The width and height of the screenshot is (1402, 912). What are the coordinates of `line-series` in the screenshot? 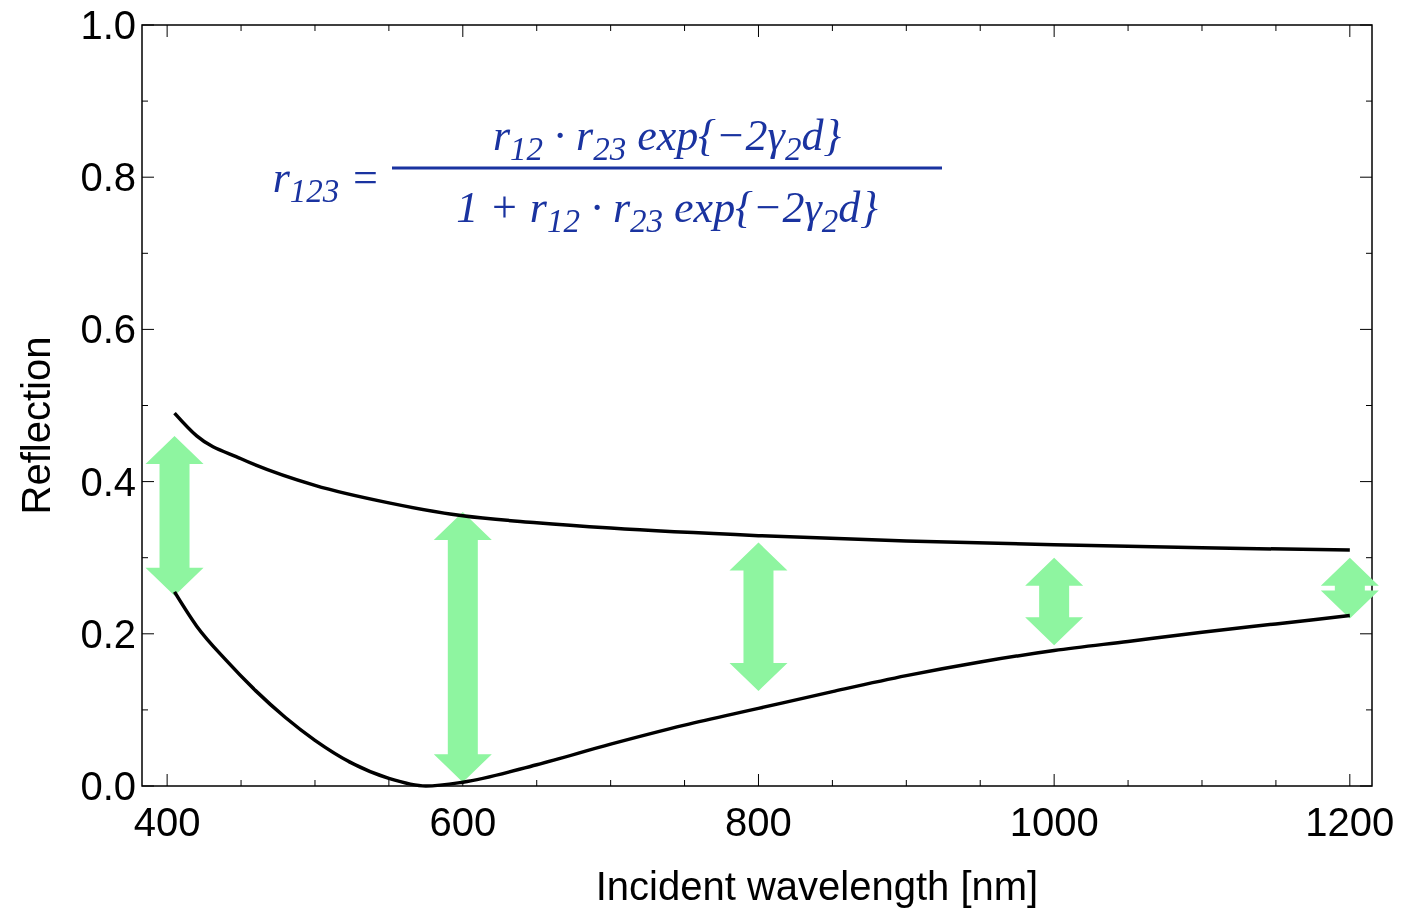 It's located at (762, 481).